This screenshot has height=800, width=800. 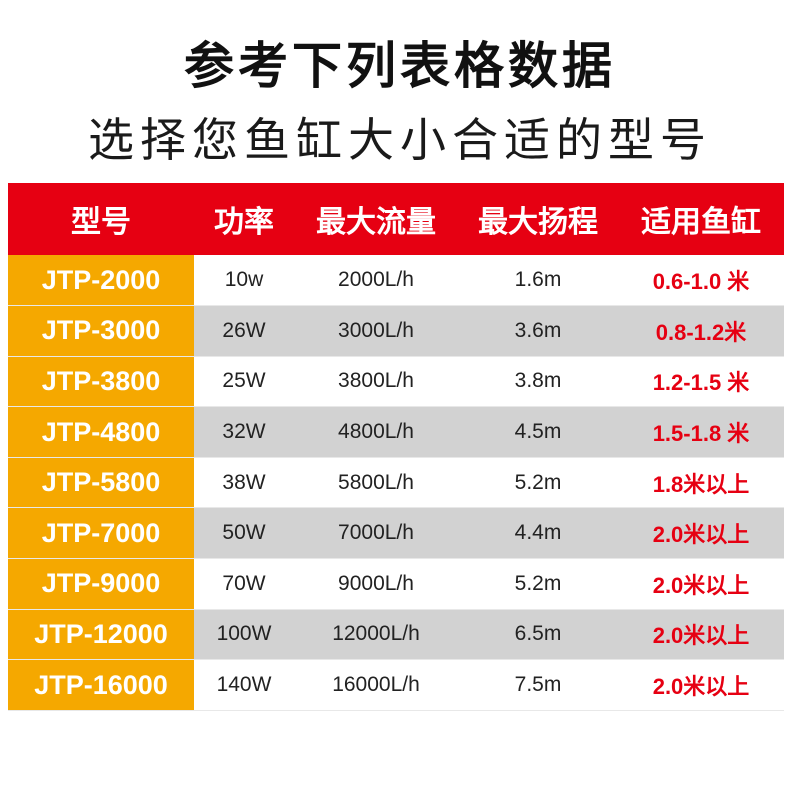 What do you see at coordinates (376, 533) in the screenshot?
I see `flow-cell: 7000L/h` at bounding box center [376, 533].